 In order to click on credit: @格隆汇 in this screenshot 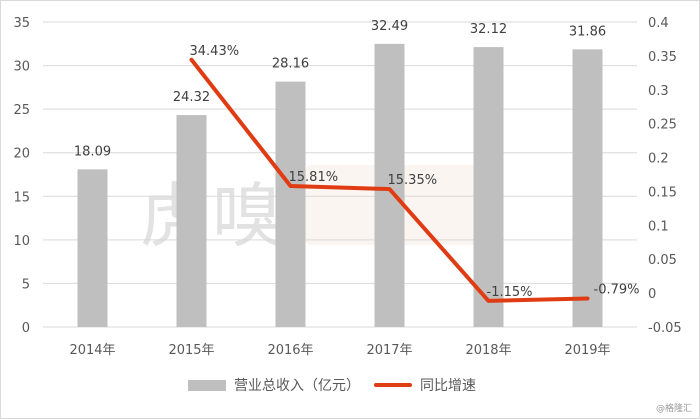, I will do `click(673, 409)`.